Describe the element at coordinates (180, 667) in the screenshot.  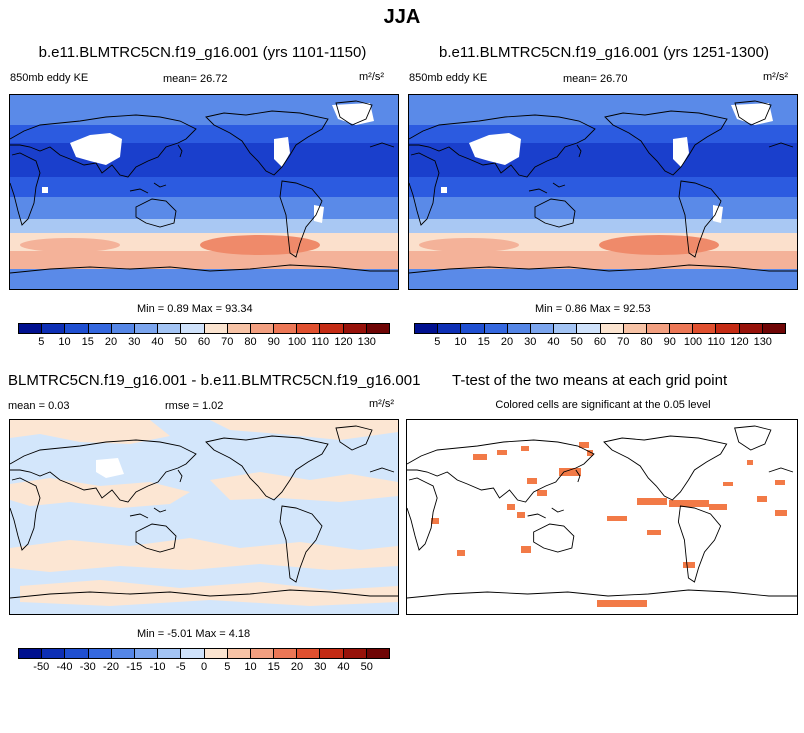
I see `colorbar-tick-label: -5` at that location.